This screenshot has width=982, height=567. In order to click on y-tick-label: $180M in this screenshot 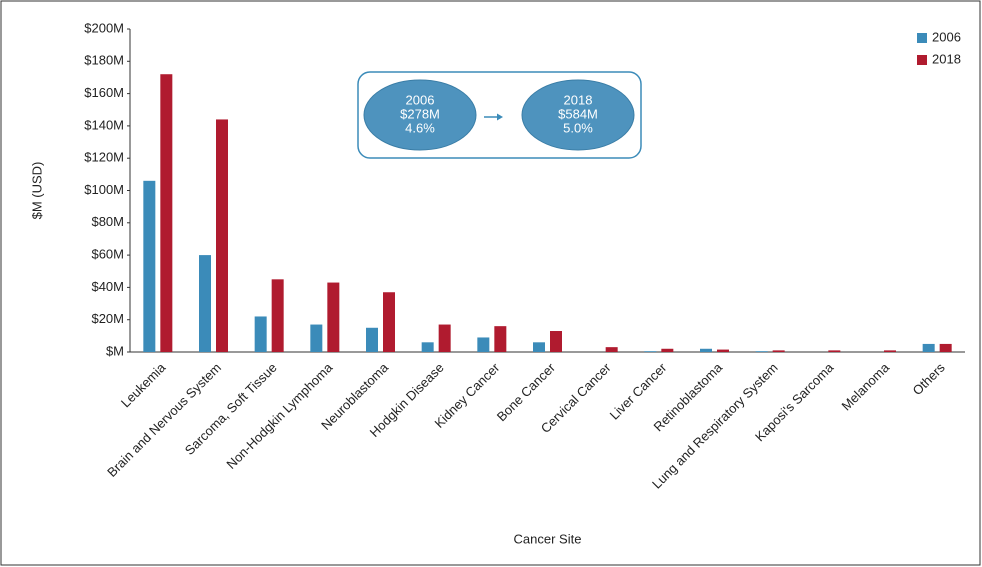, I will do `click(104, 60)`.